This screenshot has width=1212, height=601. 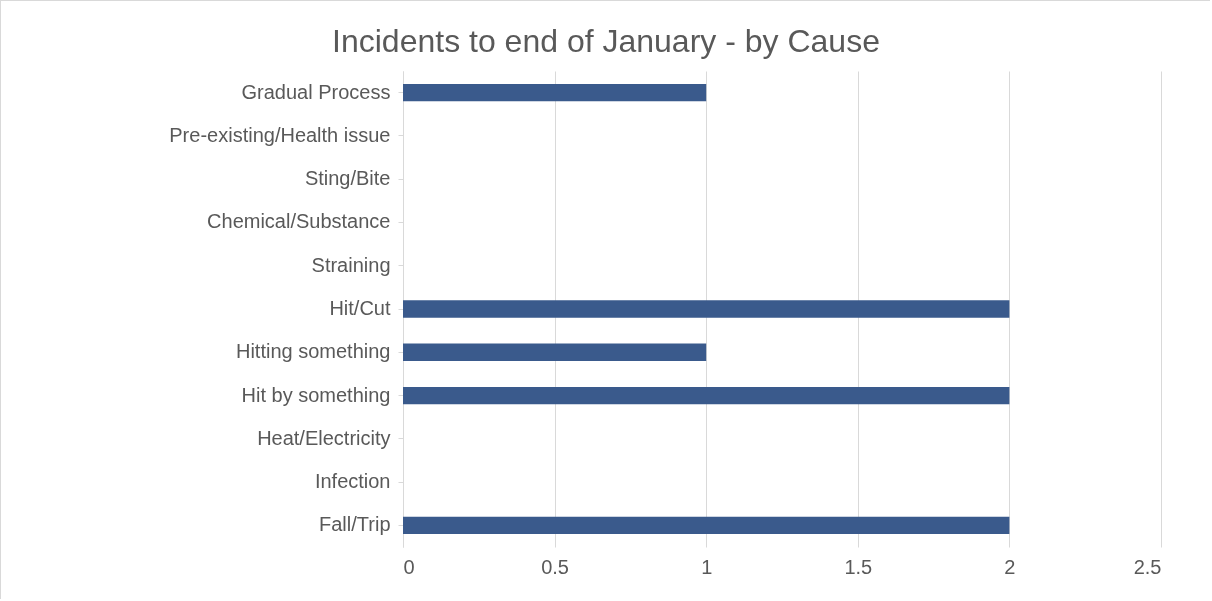 I want to click on x-tick-label: 2, so click(x=1010, y=566).